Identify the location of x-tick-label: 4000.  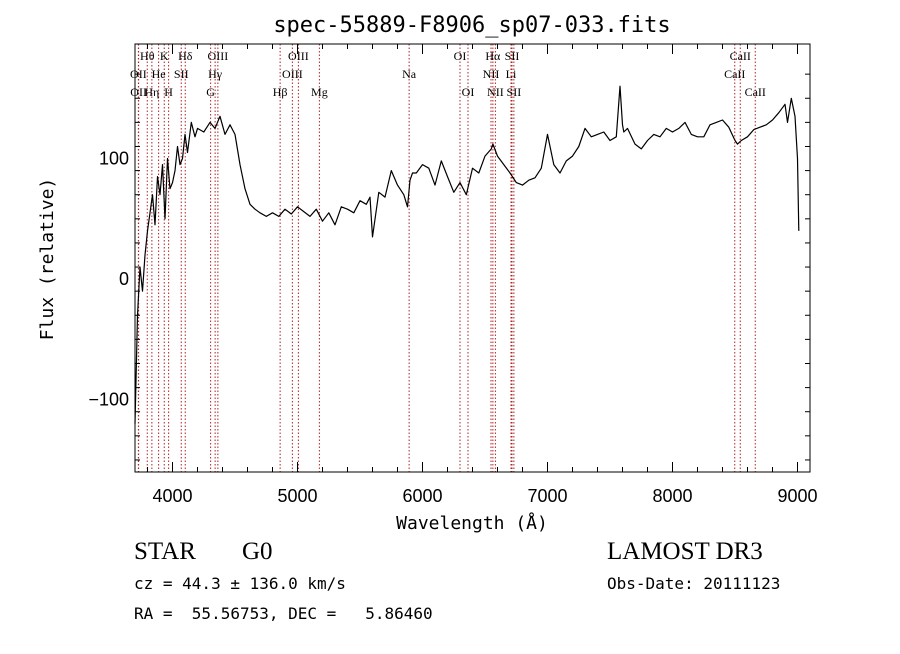
(172, 496).